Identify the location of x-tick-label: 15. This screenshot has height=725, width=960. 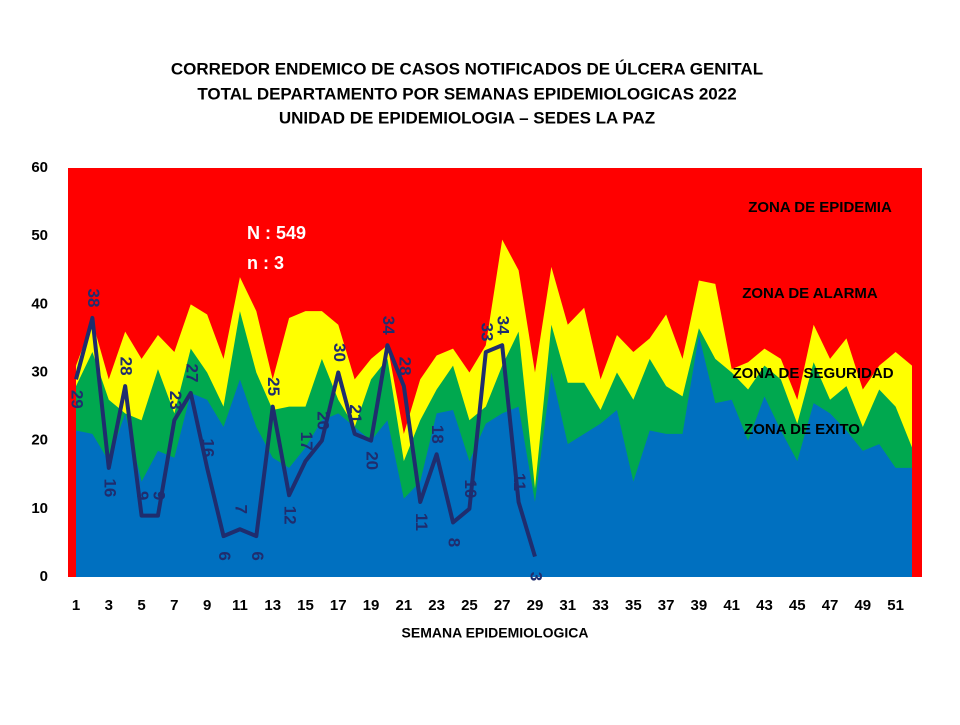
(305, 605).